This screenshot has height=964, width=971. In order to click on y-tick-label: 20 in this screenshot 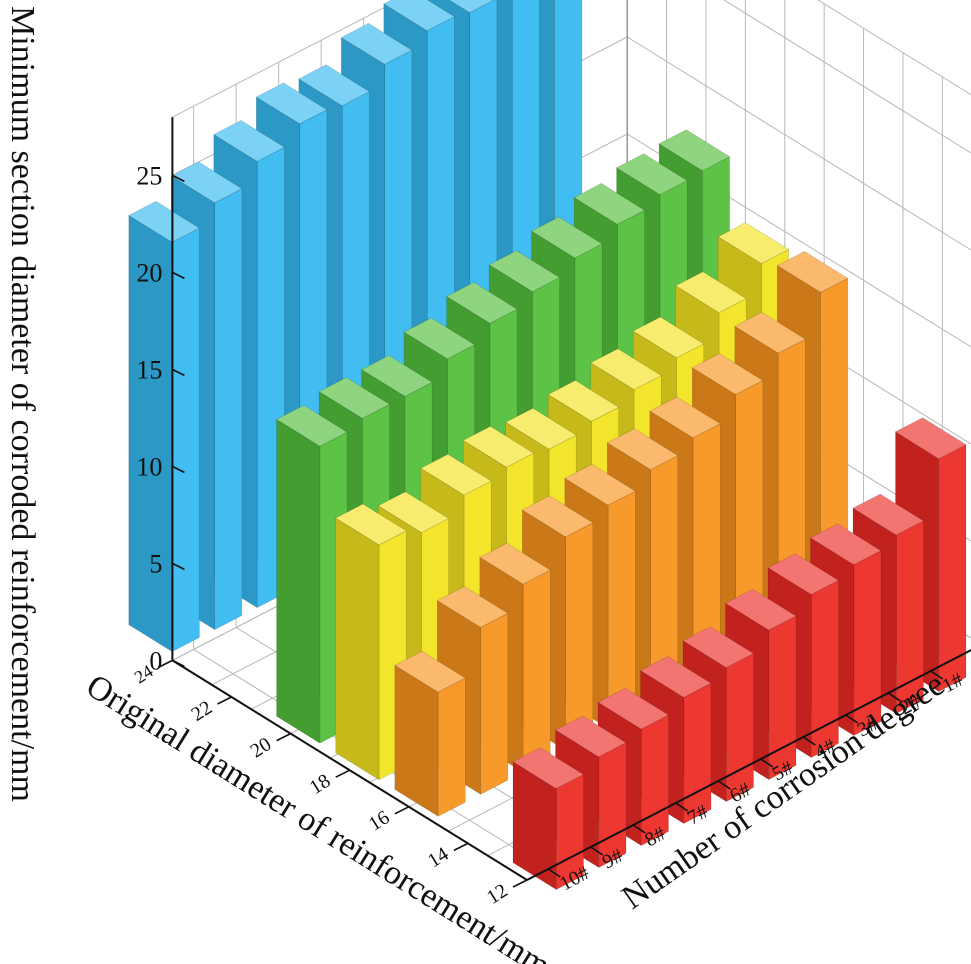, I will do `click(261, 747)`.